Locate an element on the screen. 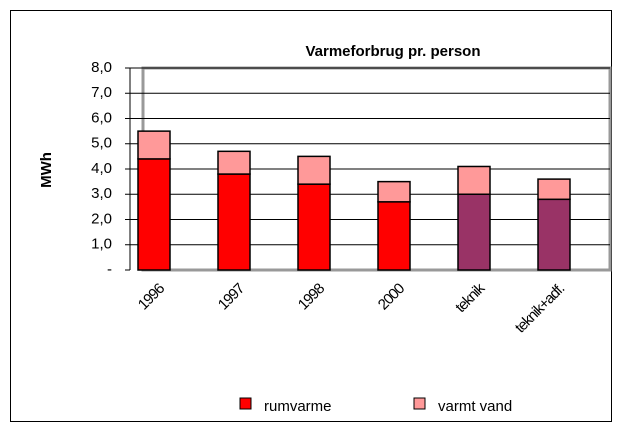 This screenshot has height=432, width=621. y-tick-label: 4,0 is located at coordinates (101, 168).